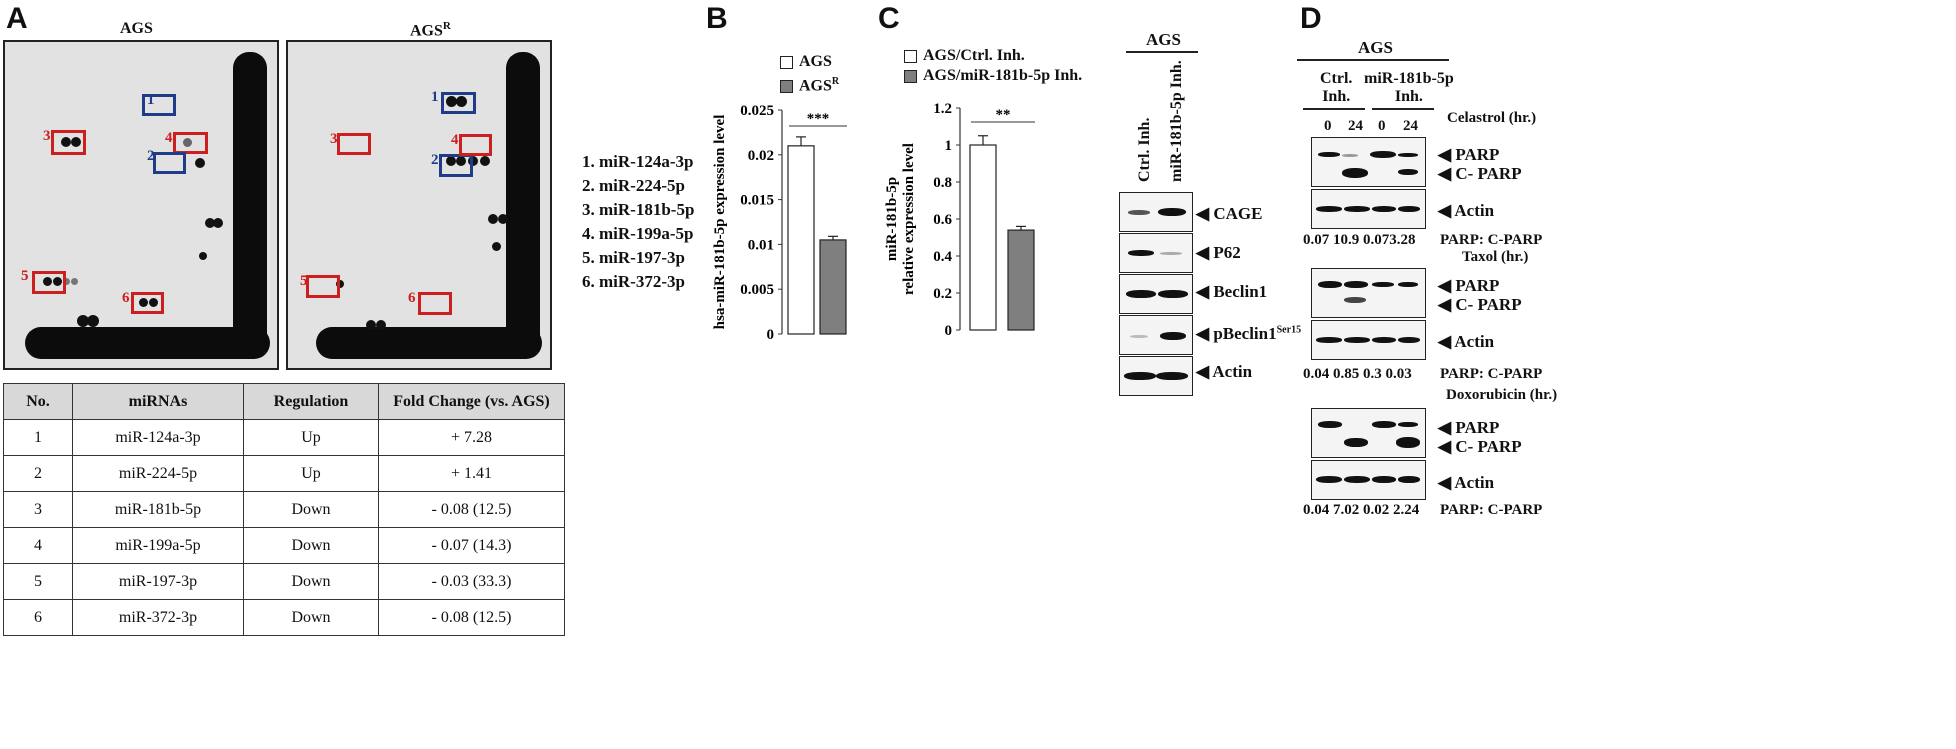 The width and height of the screenshot is (1956, 749). Describe the element at coordinates (1466, 210) in the screenshot. I see `wb-label-actin-1: ◀ Actin` at that location.